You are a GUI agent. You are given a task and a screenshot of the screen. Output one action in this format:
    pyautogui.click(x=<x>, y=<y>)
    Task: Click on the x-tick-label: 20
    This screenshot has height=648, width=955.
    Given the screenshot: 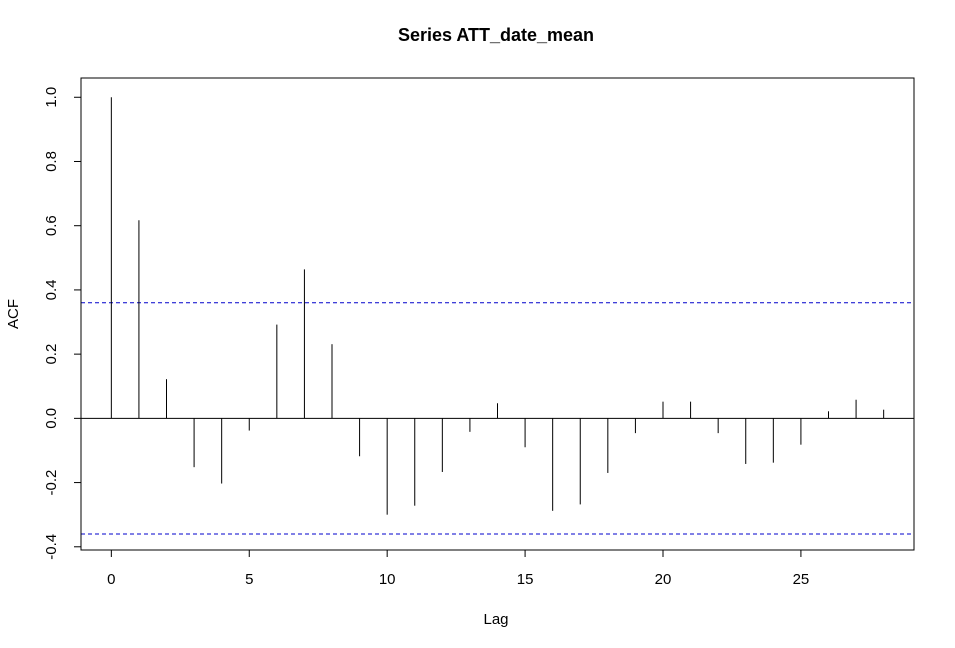 What is the action you would take?
    pyautogui.click(x=663, y=579)
    